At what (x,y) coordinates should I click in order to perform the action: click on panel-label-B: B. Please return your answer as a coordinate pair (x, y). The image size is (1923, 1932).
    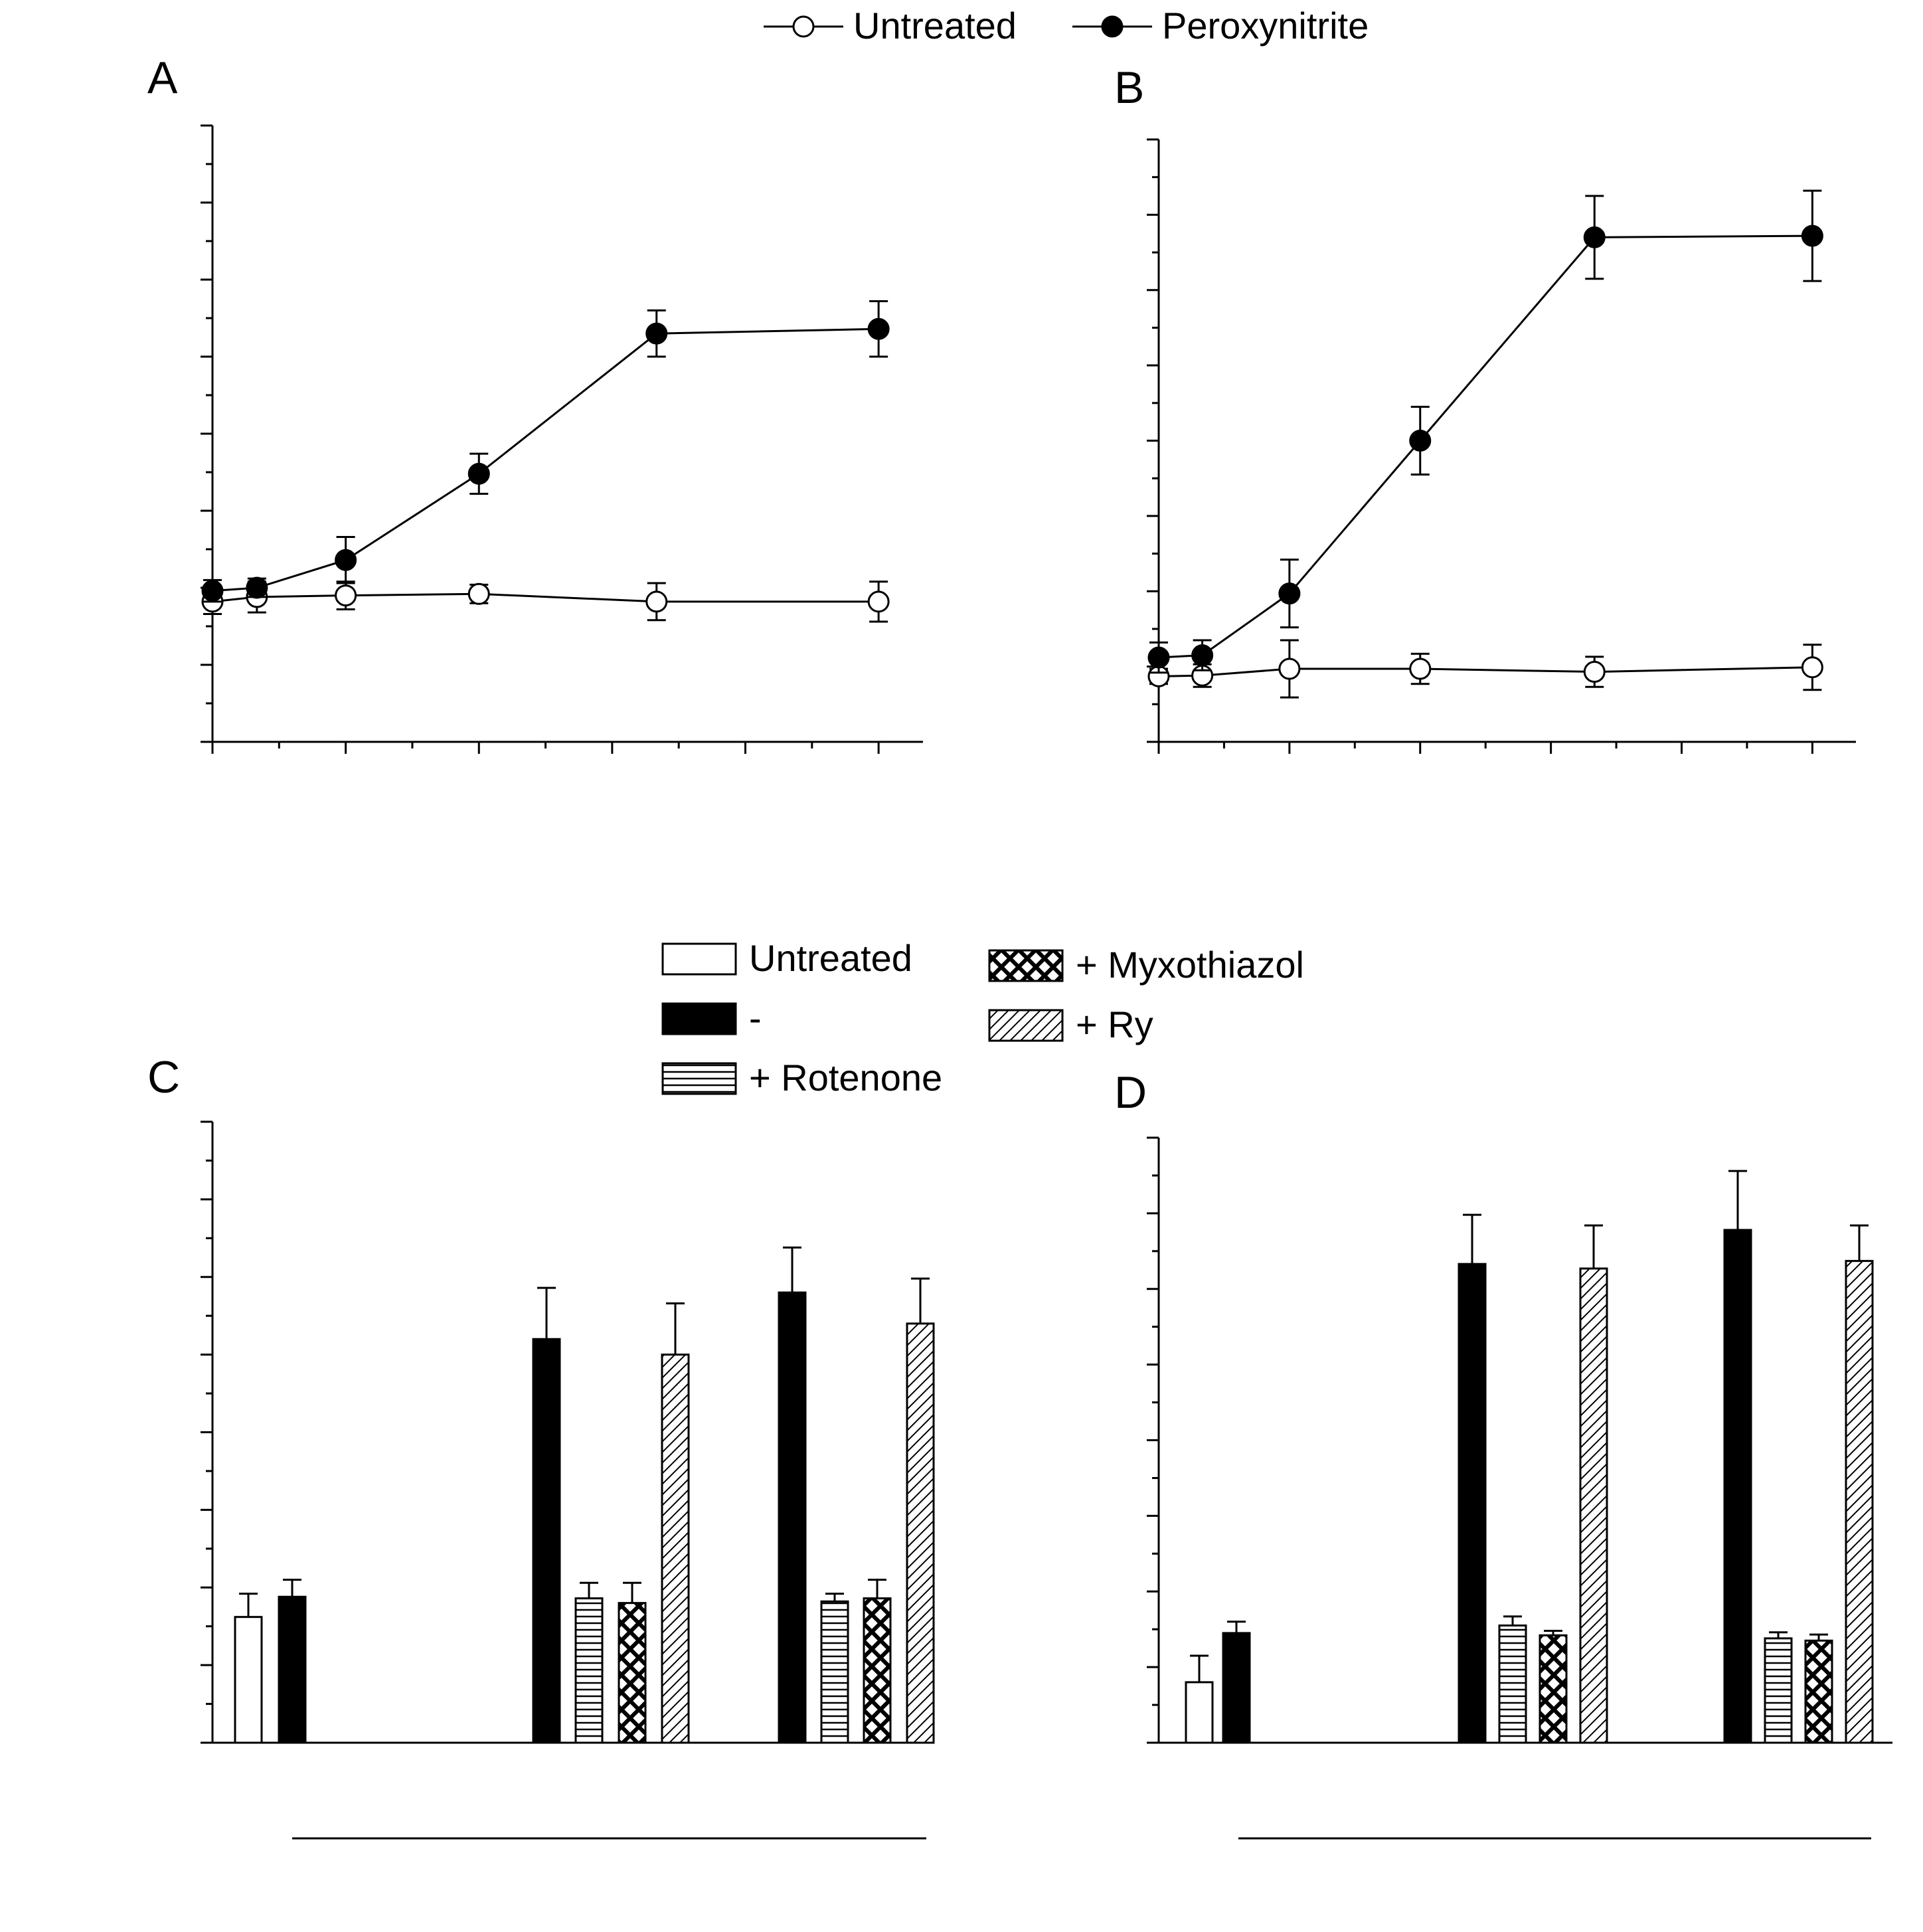
    Looking at the image, I should click on (1129, 87).